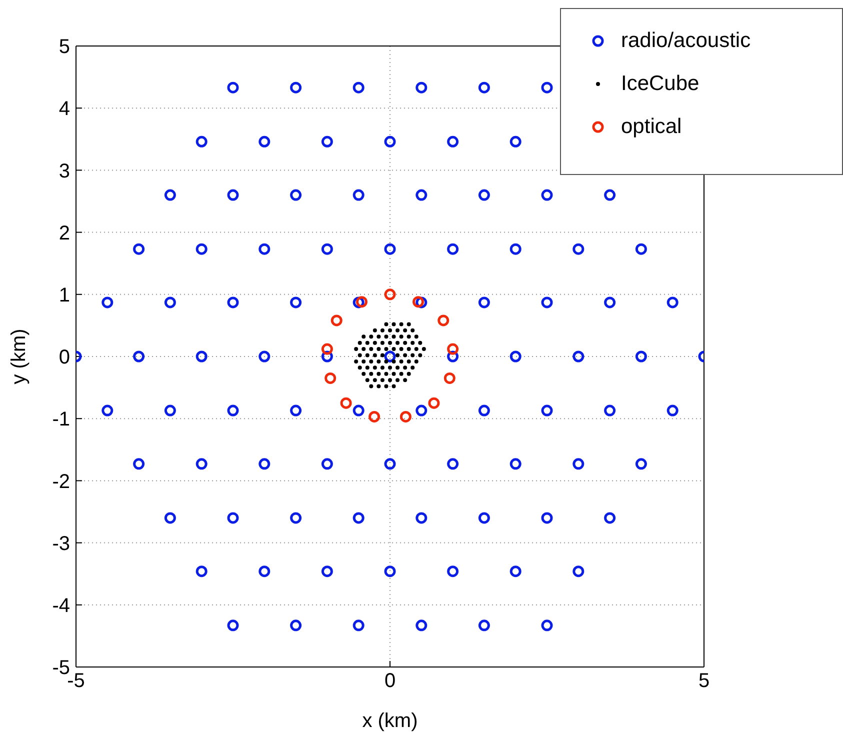  I want to click on x-tick-label: 0, so click(390, 681).